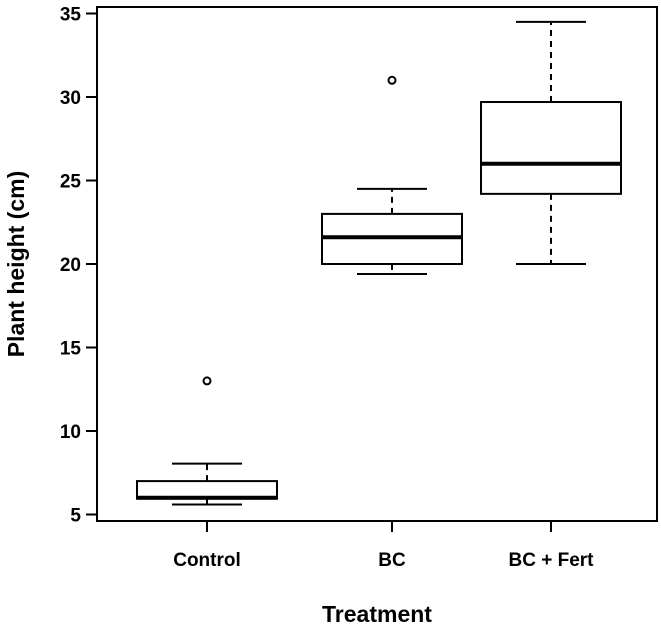 The image size is (661, 627). What do you see at coordinates (207, 441) in the screenshot?
I see `box-control` at bounding box center [207, 441].